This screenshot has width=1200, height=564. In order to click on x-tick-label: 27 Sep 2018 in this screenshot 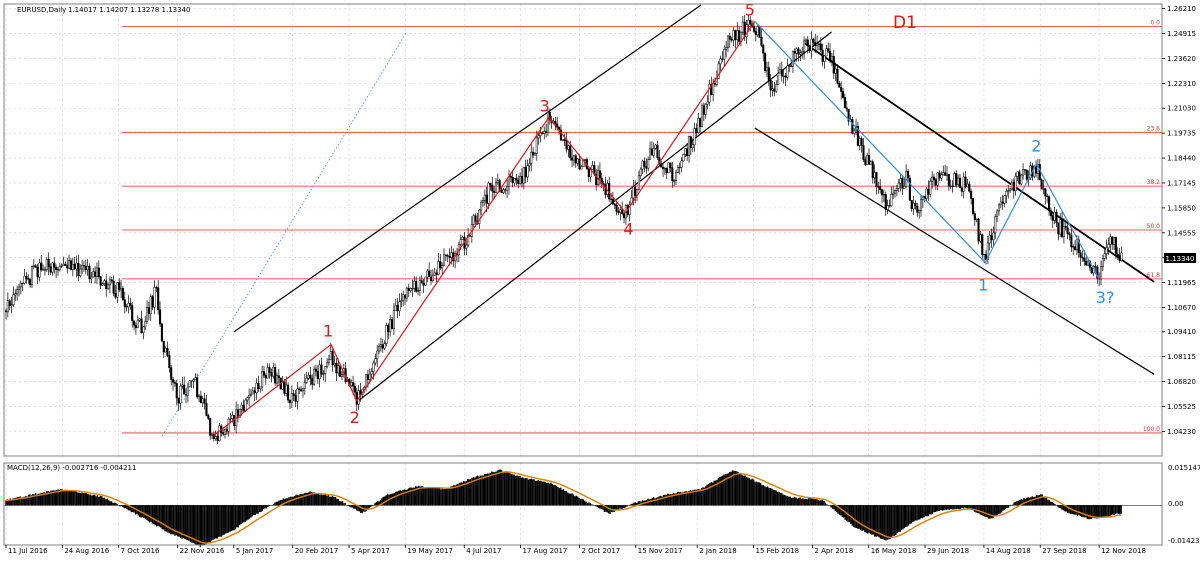, I will do `click(1064, 551)`.